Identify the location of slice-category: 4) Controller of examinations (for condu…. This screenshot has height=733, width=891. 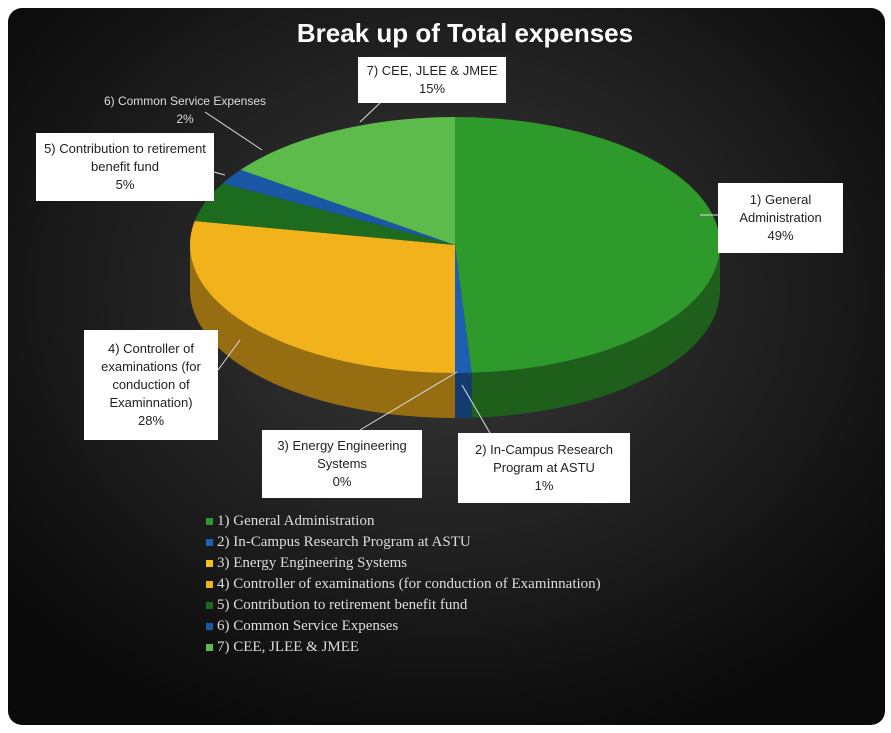
(151, 375).